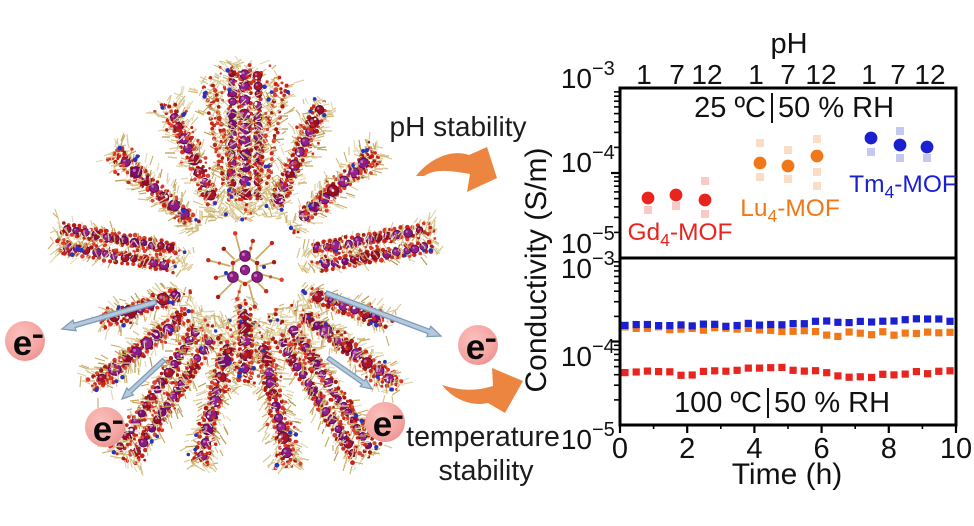 This screenshot has width=974, height=526. Describe the element at coordinates (679, 234) in the screenshot. I see `svg-text: Gd4-MOF` at that location.